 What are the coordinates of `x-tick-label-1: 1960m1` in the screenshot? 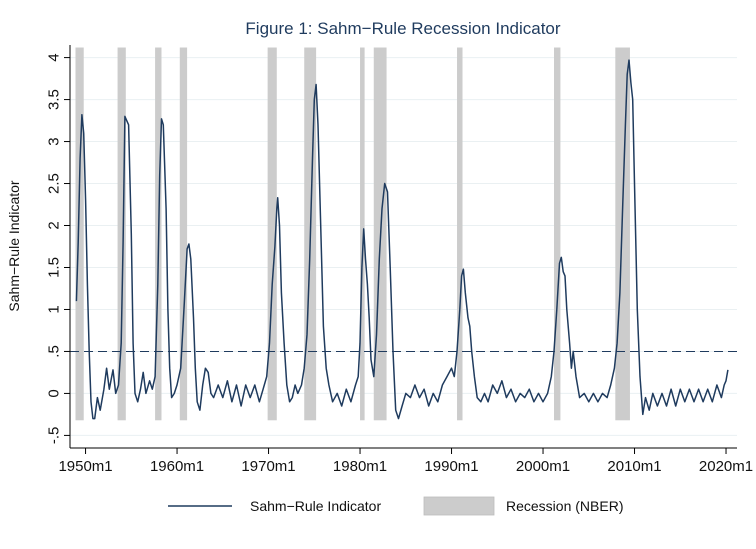 It's located at (177, 466).